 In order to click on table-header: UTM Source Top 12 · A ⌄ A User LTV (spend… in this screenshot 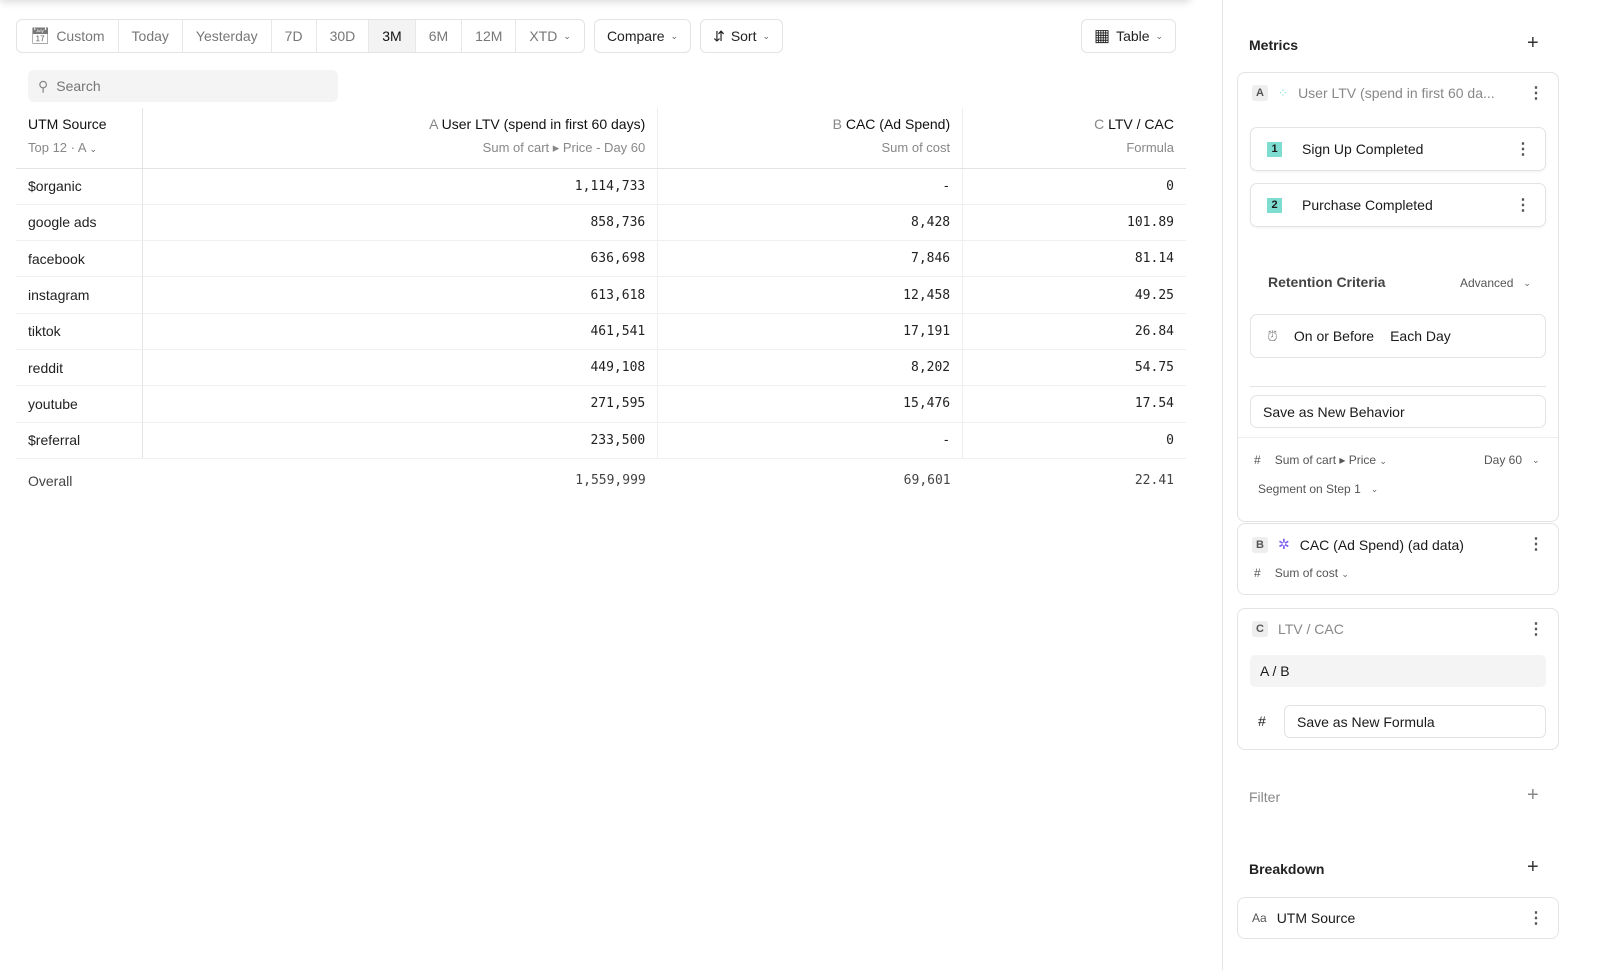, I will do `click(601, 138)`.